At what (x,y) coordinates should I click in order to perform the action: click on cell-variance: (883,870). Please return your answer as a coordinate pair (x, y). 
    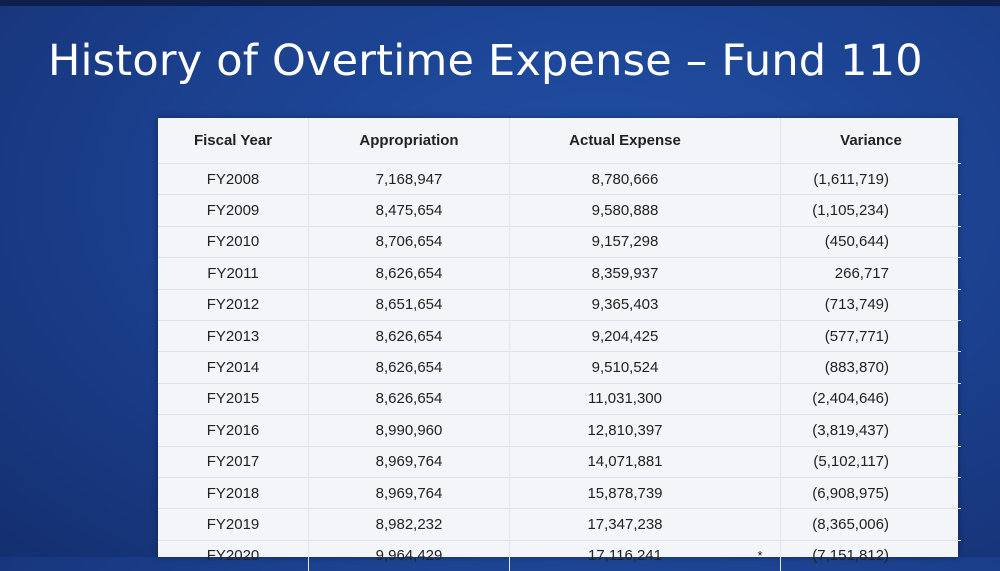
    Looking at the image, I should click on (870, 367).